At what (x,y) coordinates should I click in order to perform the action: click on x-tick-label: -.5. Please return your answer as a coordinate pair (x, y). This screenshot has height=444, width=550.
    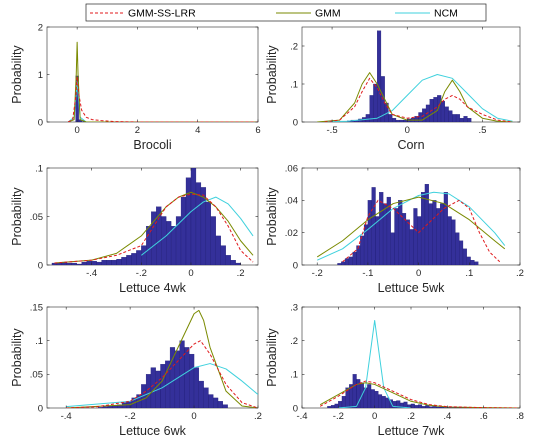
    Looking at the image, I should click on (332, 130).